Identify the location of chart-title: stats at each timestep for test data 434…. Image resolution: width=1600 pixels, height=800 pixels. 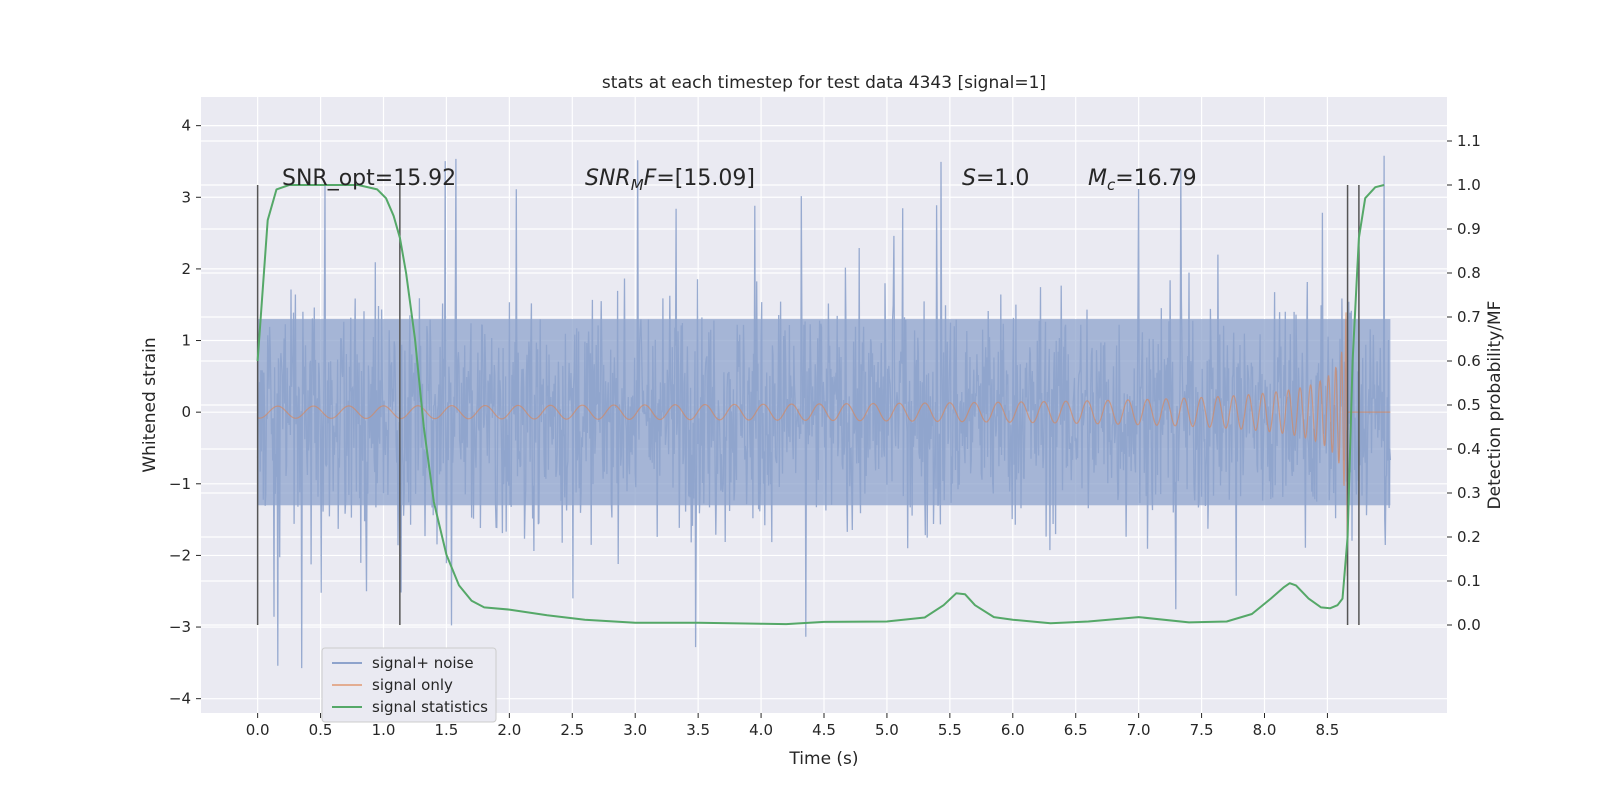
(824, 83).